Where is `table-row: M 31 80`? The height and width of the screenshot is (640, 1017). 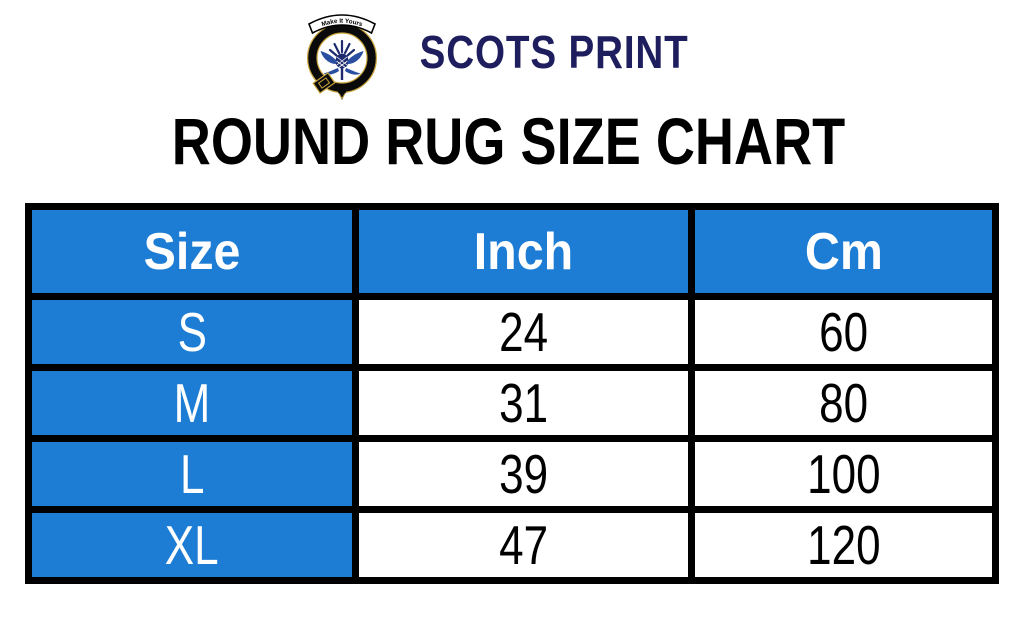 table-row: M 31 80 is located at coordinates (512, 403).